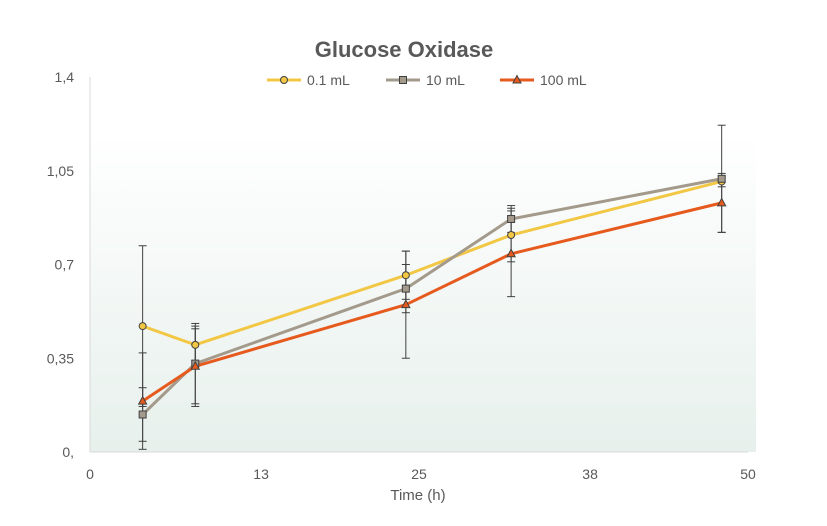  What do you see at coordinates (328, 80) in the screenshot?
I see `legend-label: 0.1 mL` at bounding box center [328, 80].